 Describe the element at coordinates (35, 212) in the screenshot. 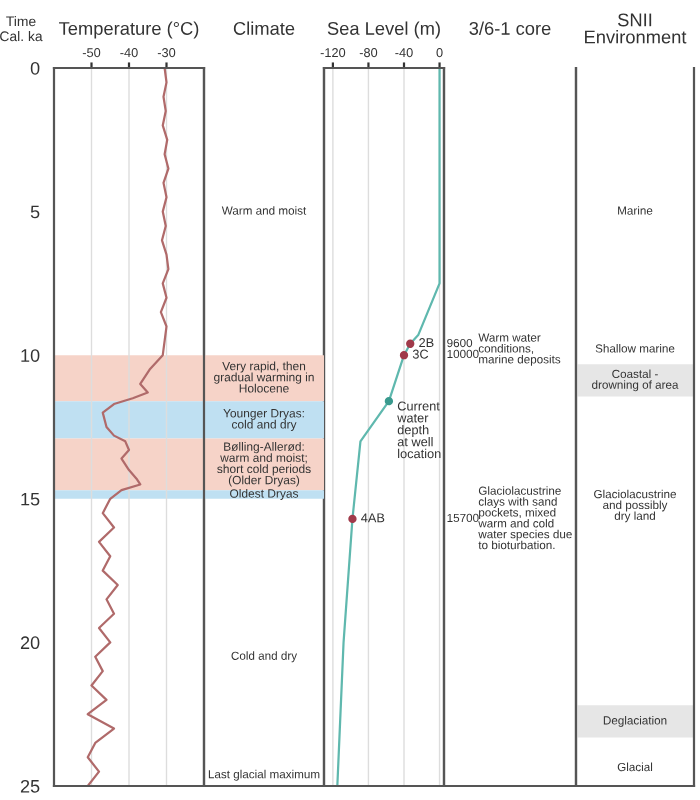

I see `y-tick-label: 5` at that location.